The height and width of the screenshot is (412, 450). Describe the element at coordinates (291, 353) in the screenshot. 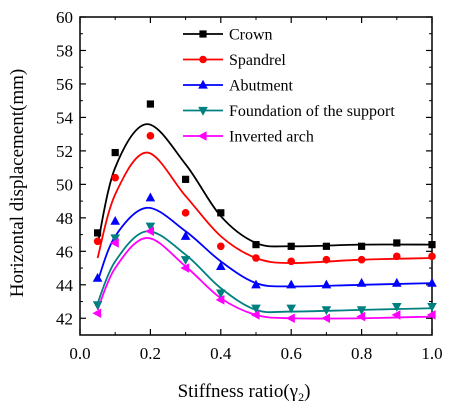

I see `x-tick-label: 0.6` at that location.